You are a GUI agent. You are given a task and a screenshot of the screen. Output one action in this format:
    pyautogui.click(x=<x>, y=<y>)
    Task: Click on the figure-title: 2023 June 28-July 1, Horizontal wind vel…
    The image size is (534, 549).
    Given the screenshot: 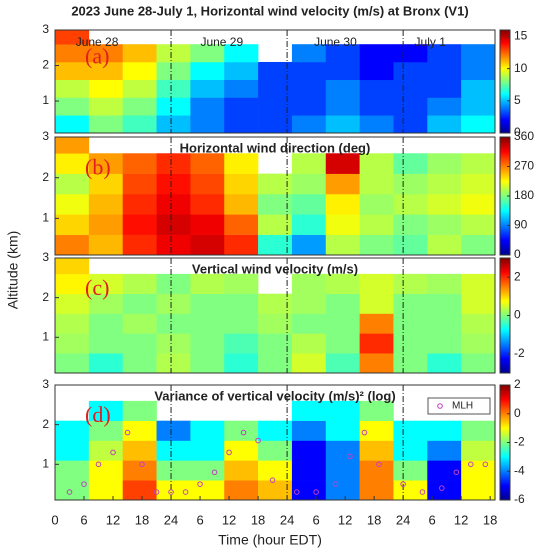 What is the action you would take?
    pyautogui.click(x=269, y=10)
    